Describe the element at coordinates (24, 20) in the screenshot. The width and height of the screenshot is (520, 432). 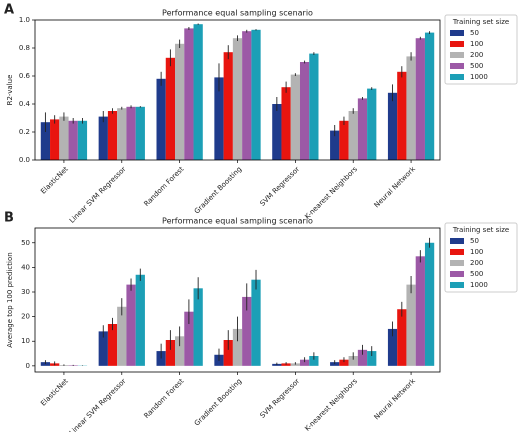
I see `y-tick-label: 1.0` at that location.